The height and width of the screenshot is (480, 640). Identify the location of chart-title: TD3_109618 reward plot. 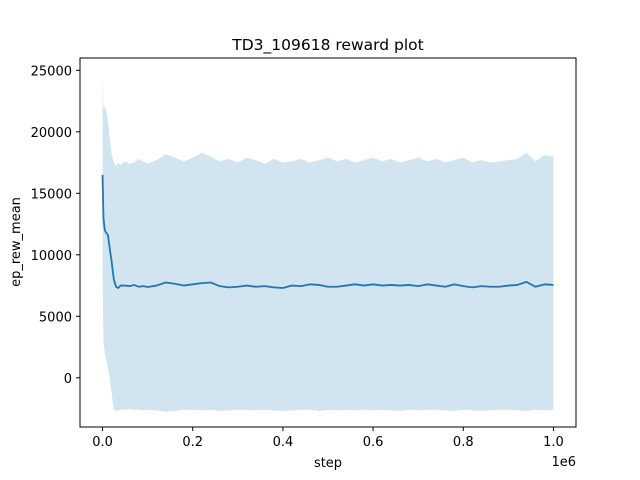
(327, 45).